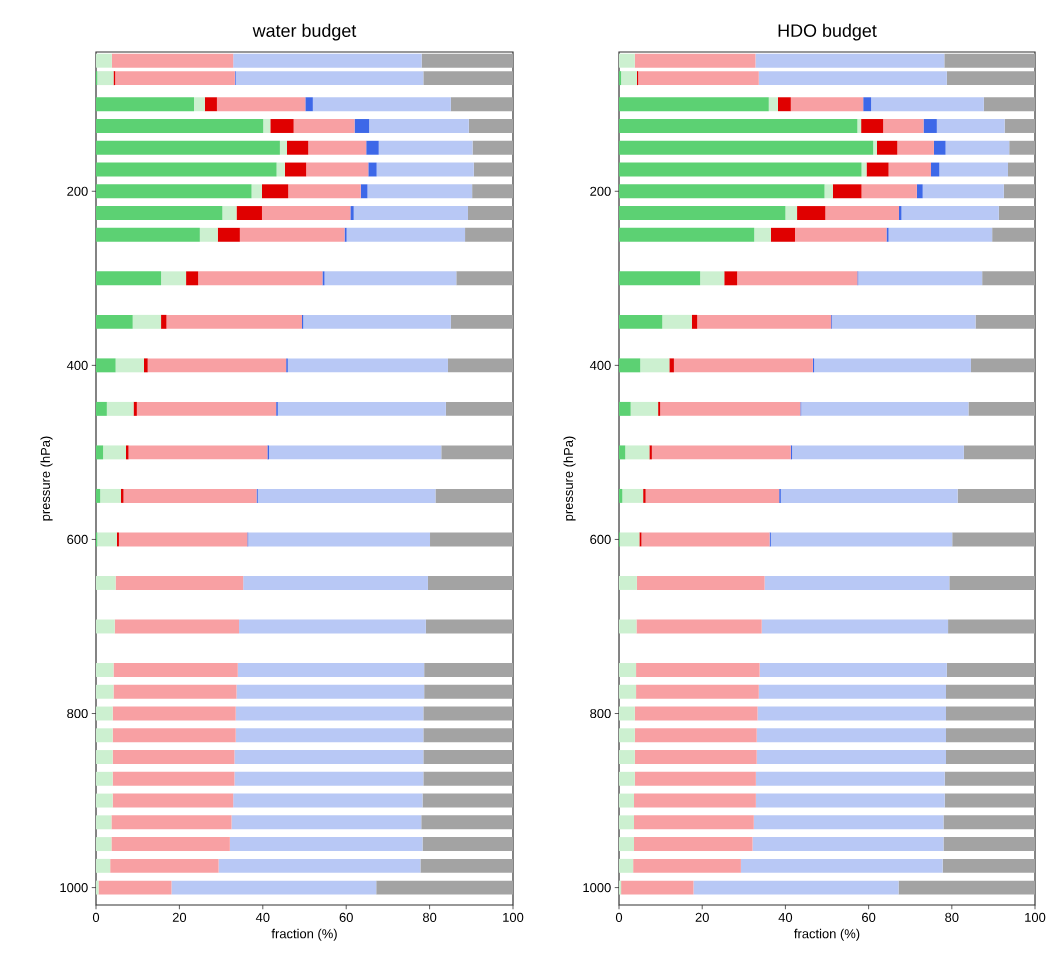 The width and height of the screenshot is (1051, 971). Describe the element at coordinates (304, 32) in the screenshot. I see `chart-title: water budget` at that location.